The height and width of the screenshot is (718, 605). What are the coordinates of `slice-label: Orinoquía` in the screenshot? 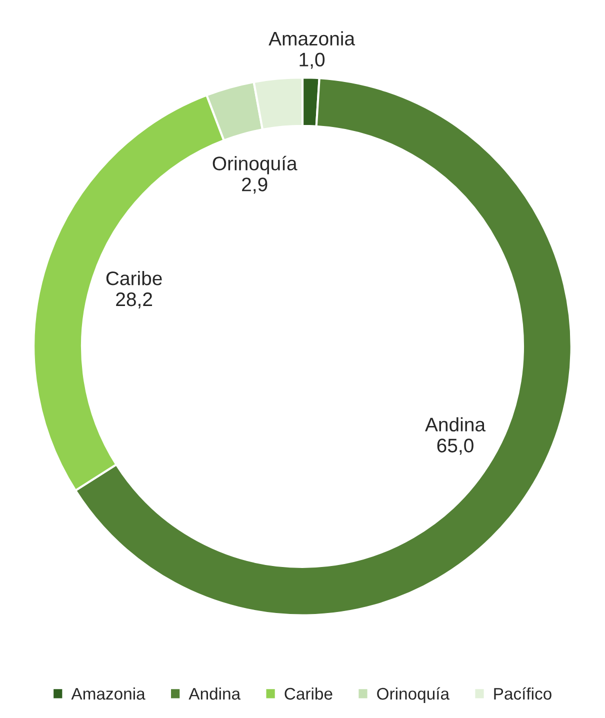 It's located at (255, 165).